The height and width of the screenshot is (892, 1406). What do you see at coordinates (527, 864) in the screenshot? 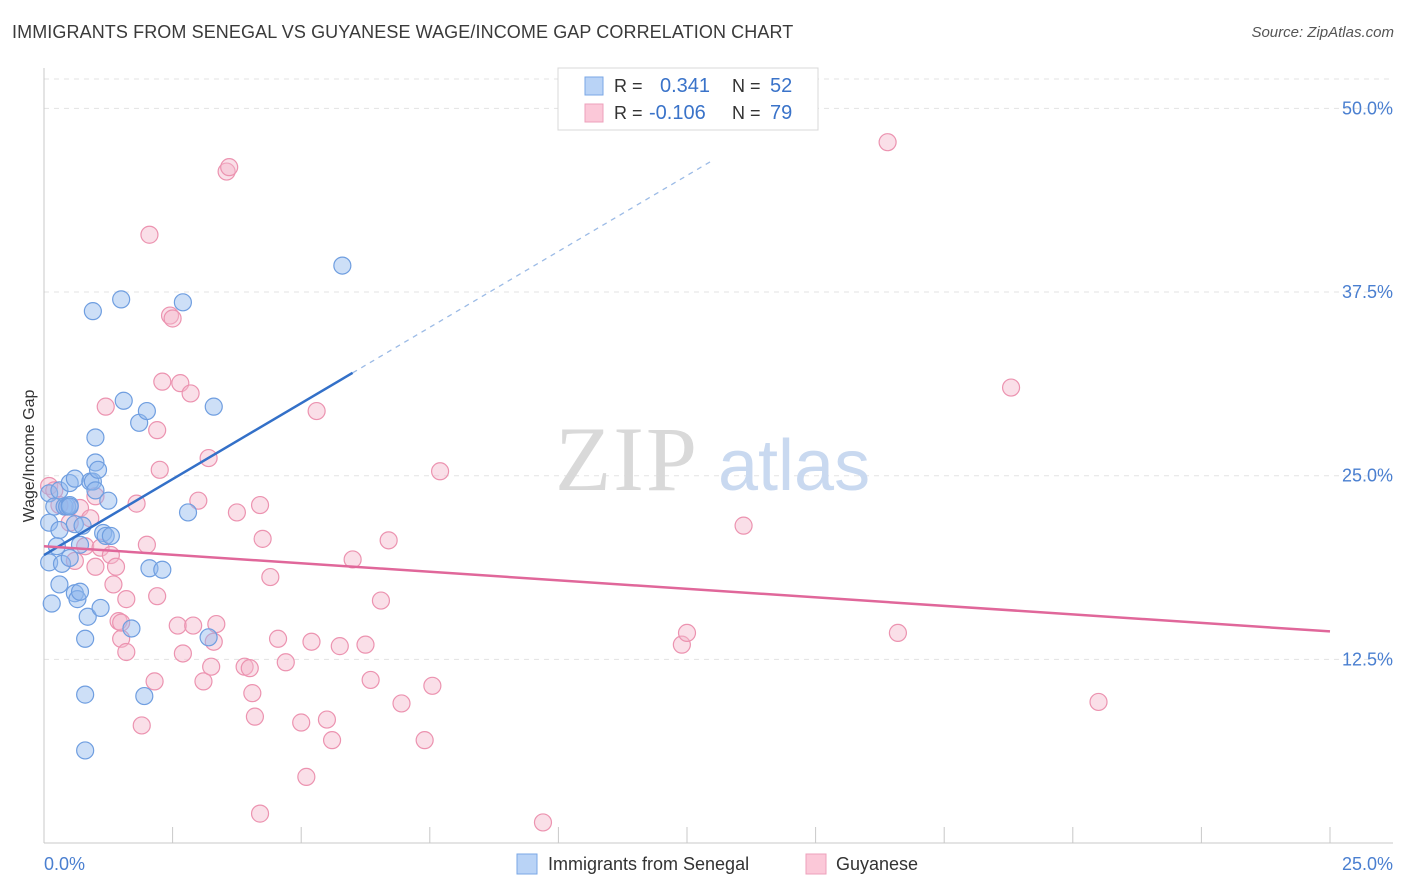
I see `legend-swatch-senegal` at bounding box center [527, 864].